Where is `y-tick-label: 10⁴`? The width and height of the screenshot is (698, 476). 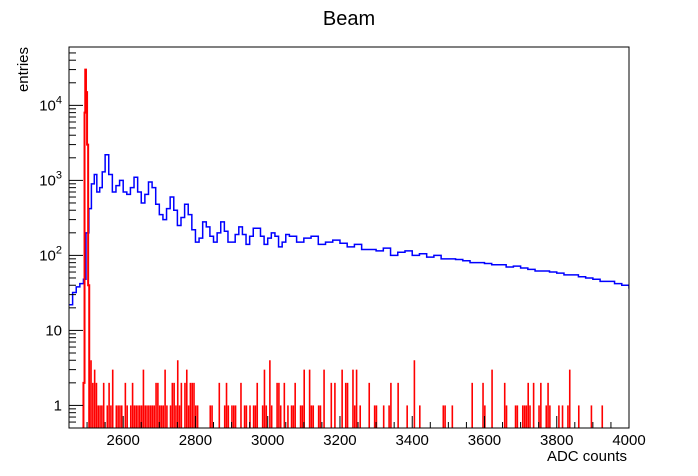 y-tick-label: 10⁴ is located at coordinates (50, 104).